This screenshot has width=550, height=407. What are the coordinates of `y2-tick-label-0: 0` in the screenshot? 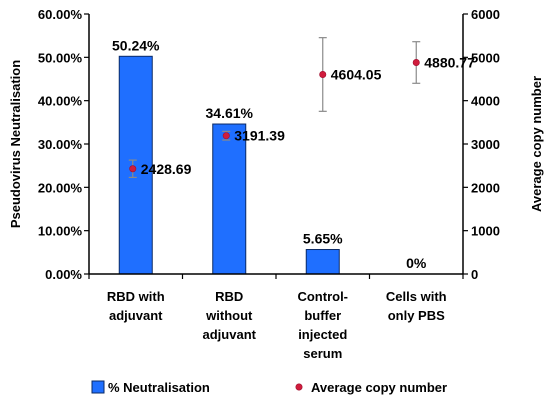 It's located at (474, 274).